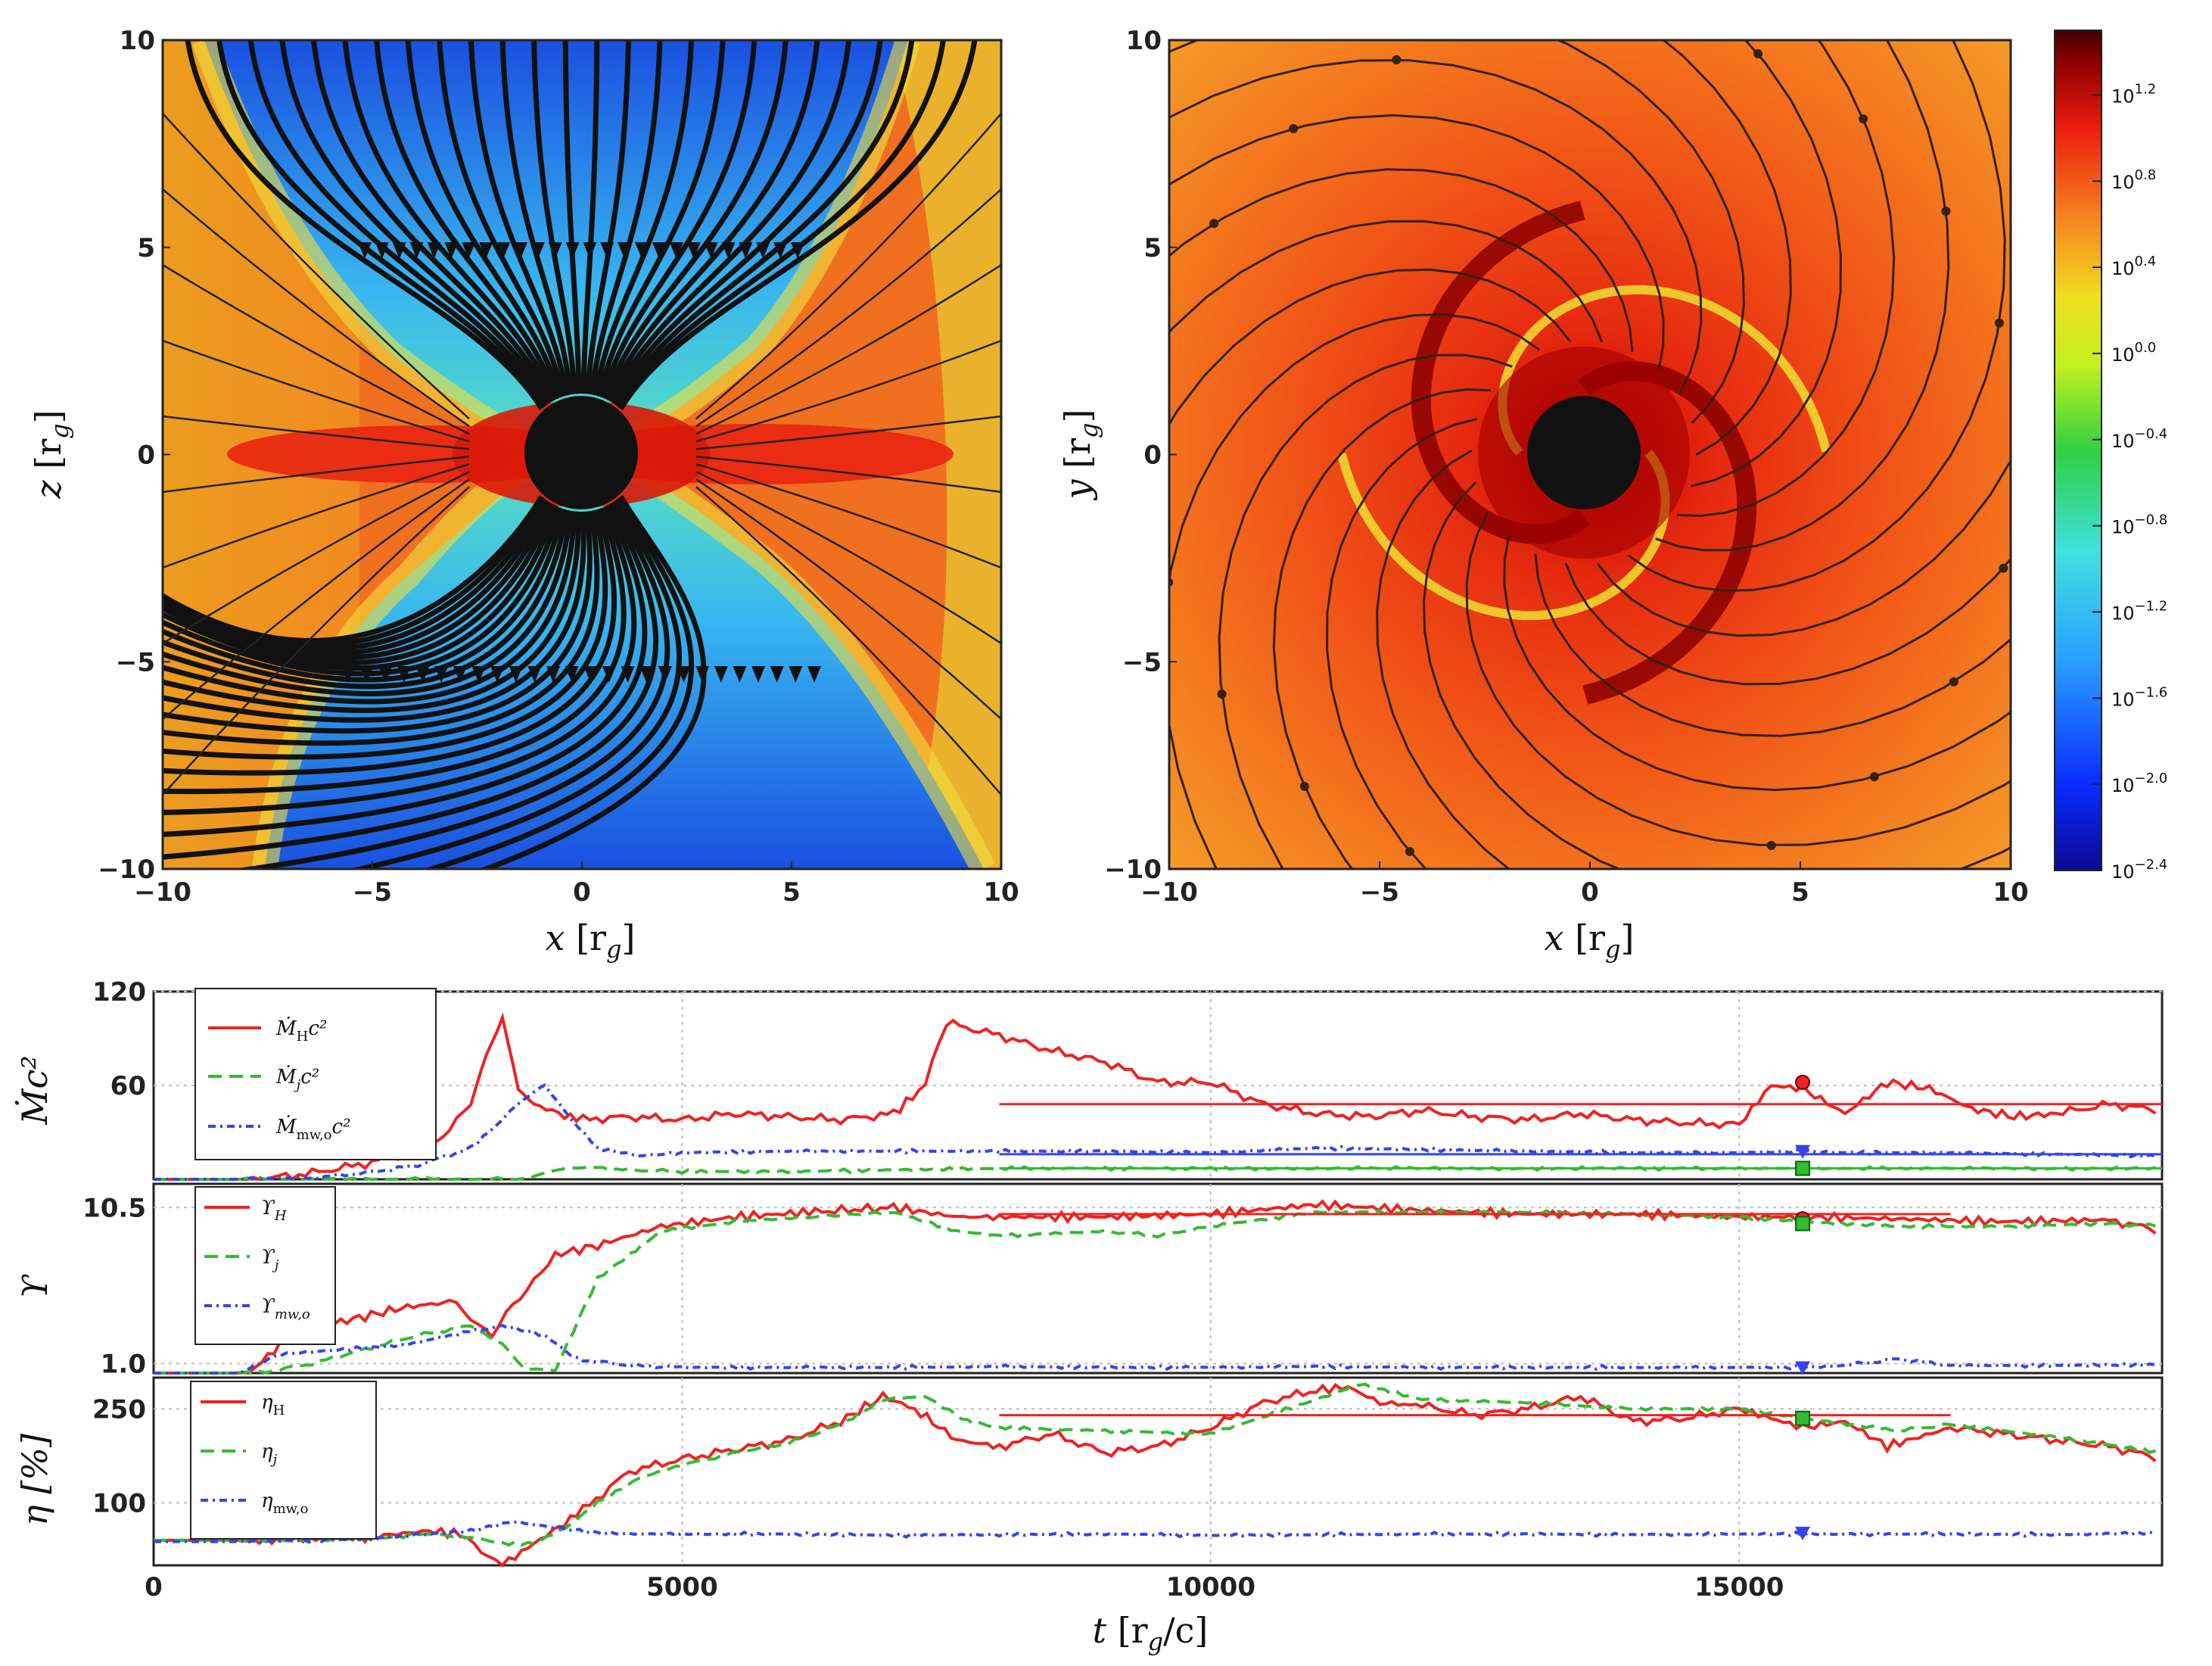 Image resolution: width=2212 pixels, height=1666 pixels. I want to click on time-xtick-label: 10000, so click(1211, 1587).